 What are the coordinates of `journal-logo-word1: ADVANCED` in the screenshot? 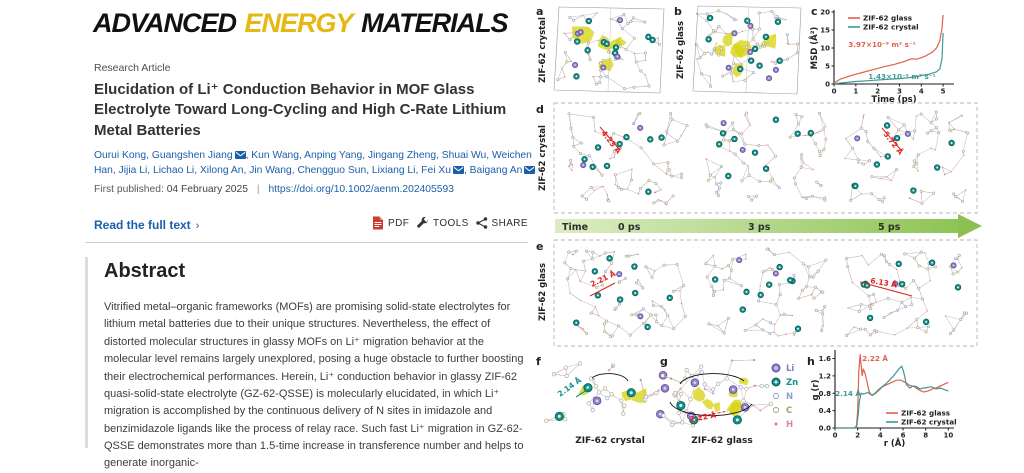 It's located at (164, 23).